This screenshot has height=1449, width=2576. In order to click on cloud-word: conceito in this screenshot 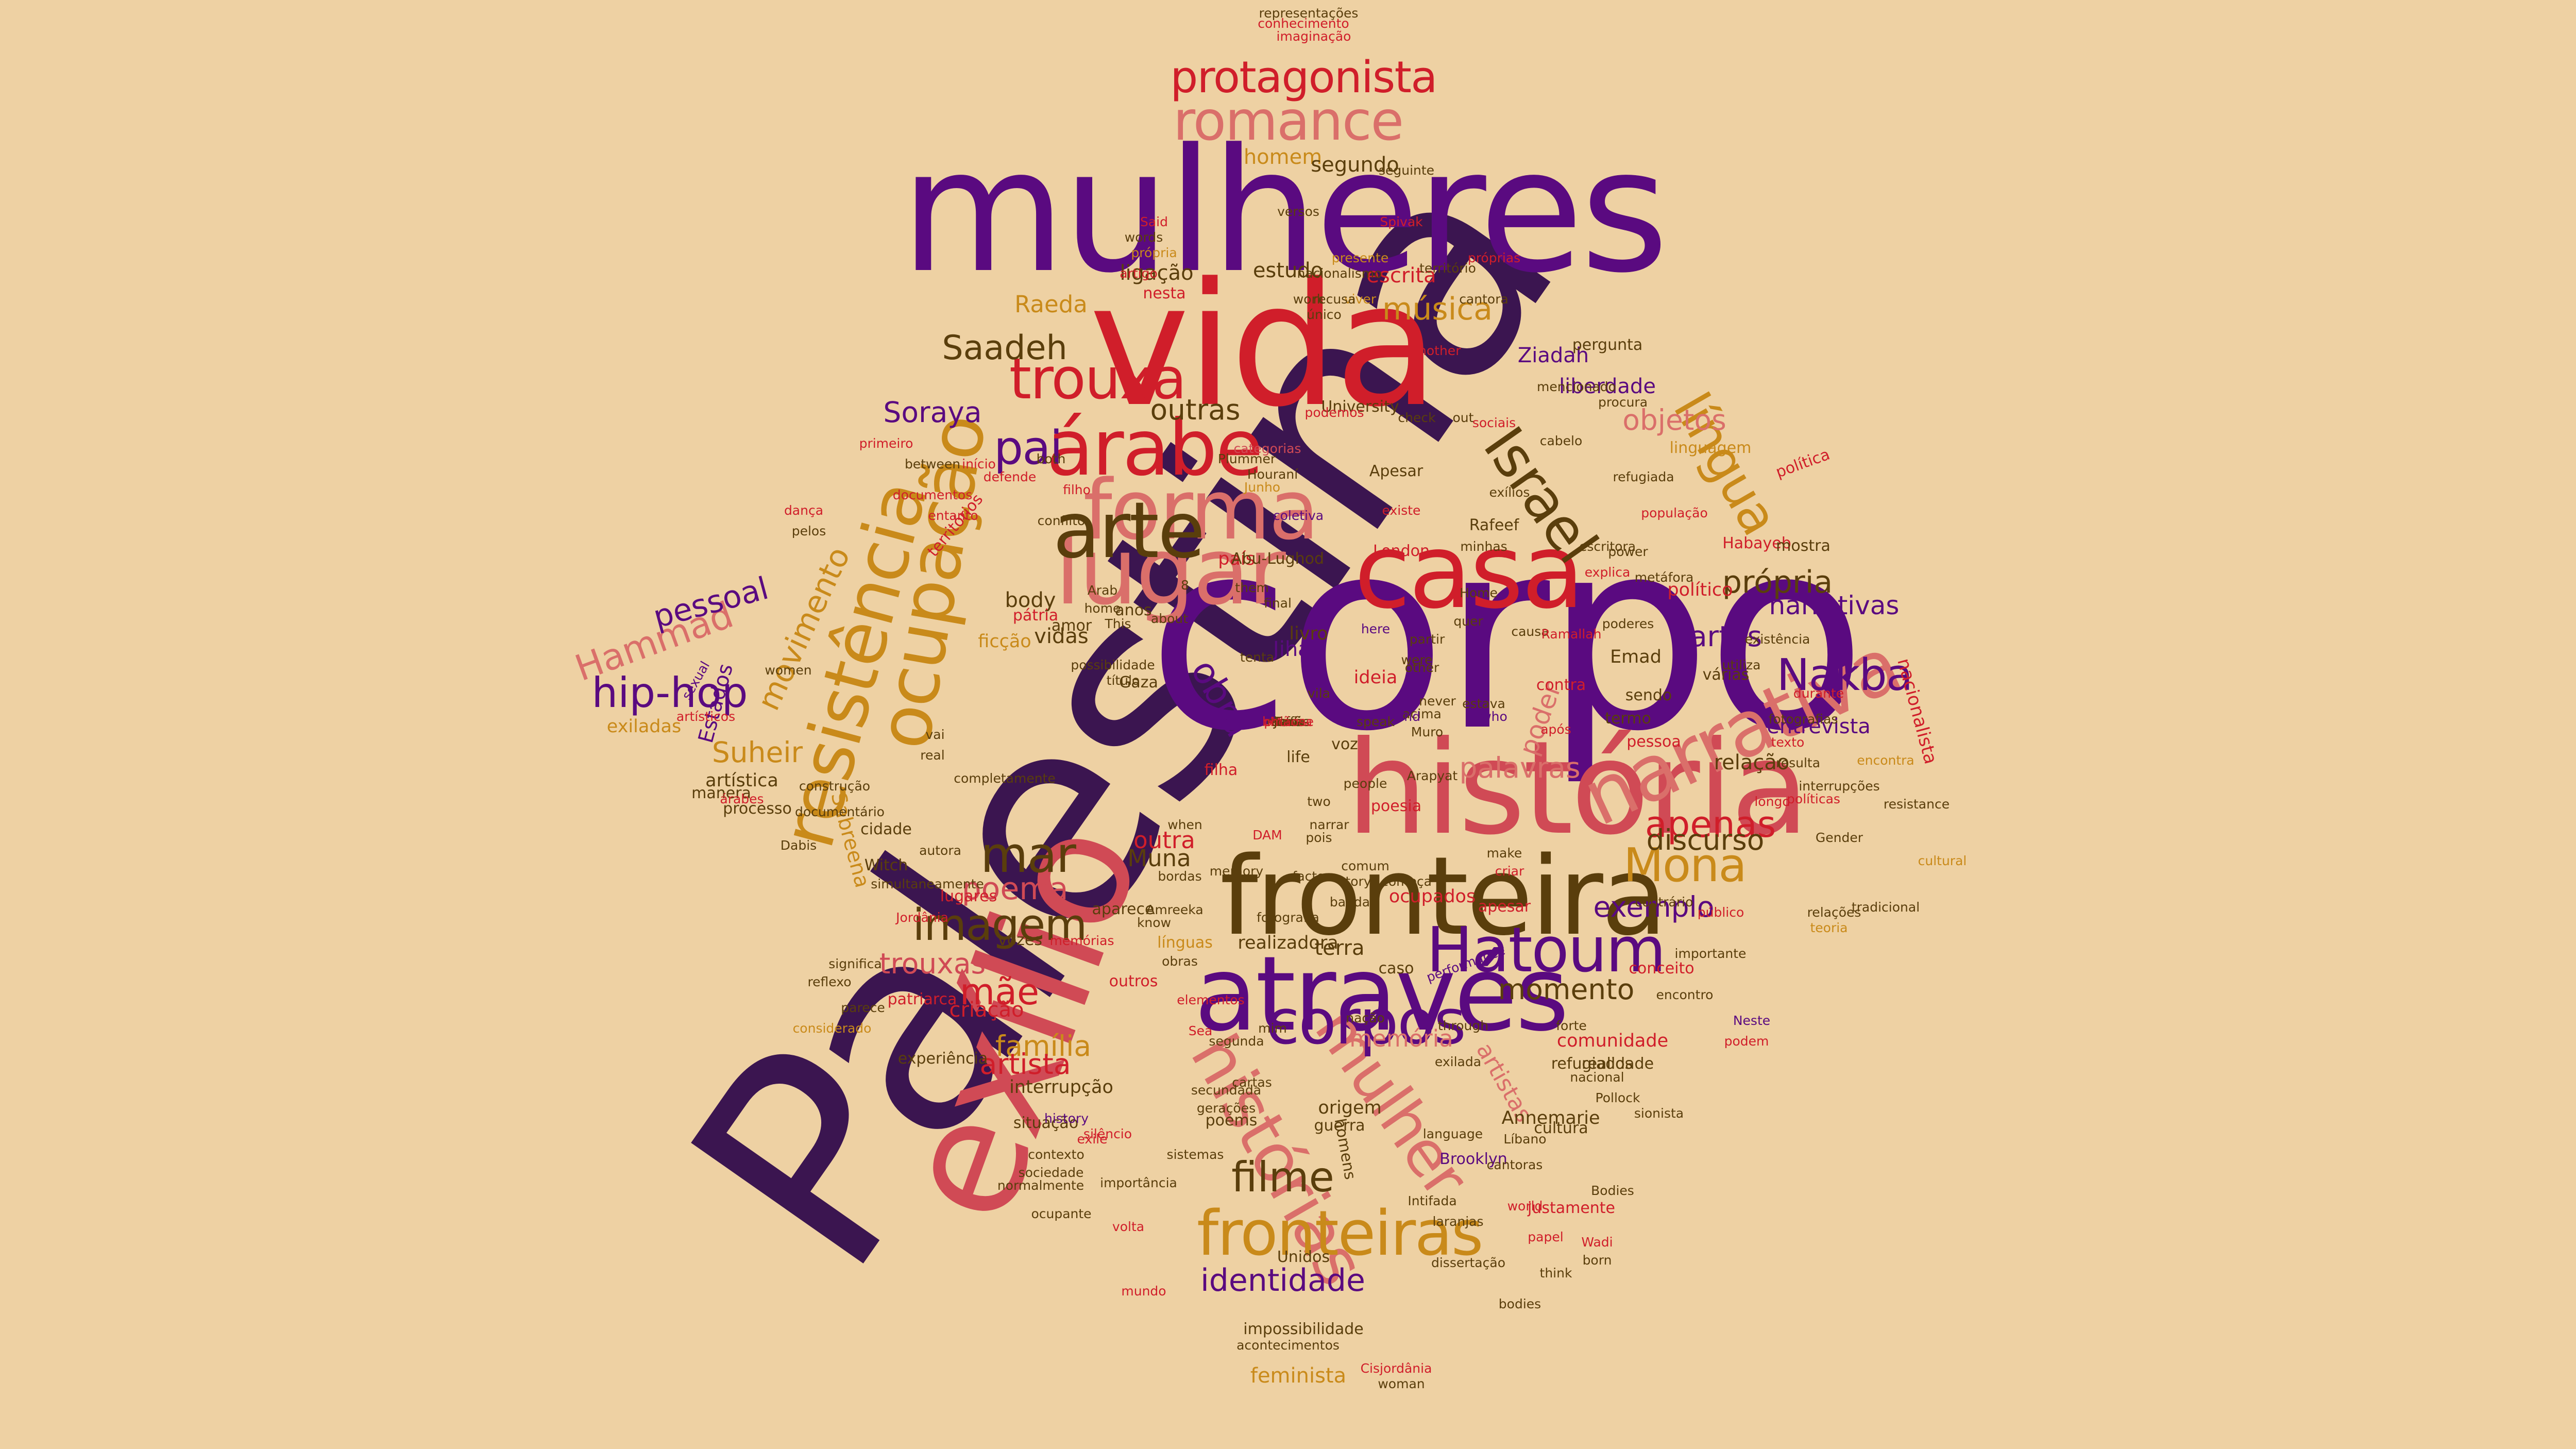, I will do `click(1661, 968)`.